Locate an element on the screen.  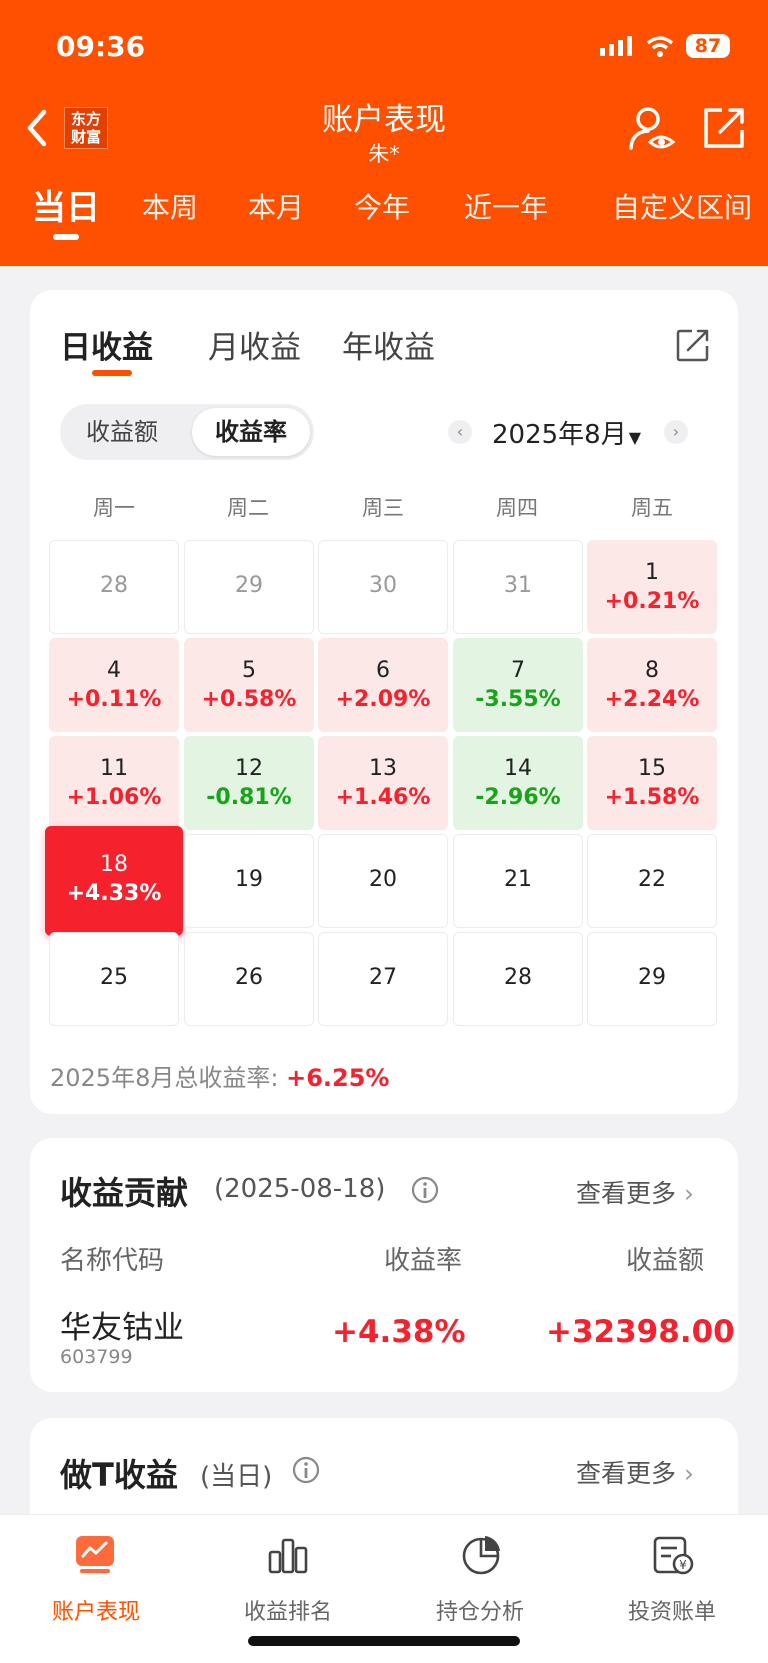
calendar-day: 19 is located at coordinates (249, 881).